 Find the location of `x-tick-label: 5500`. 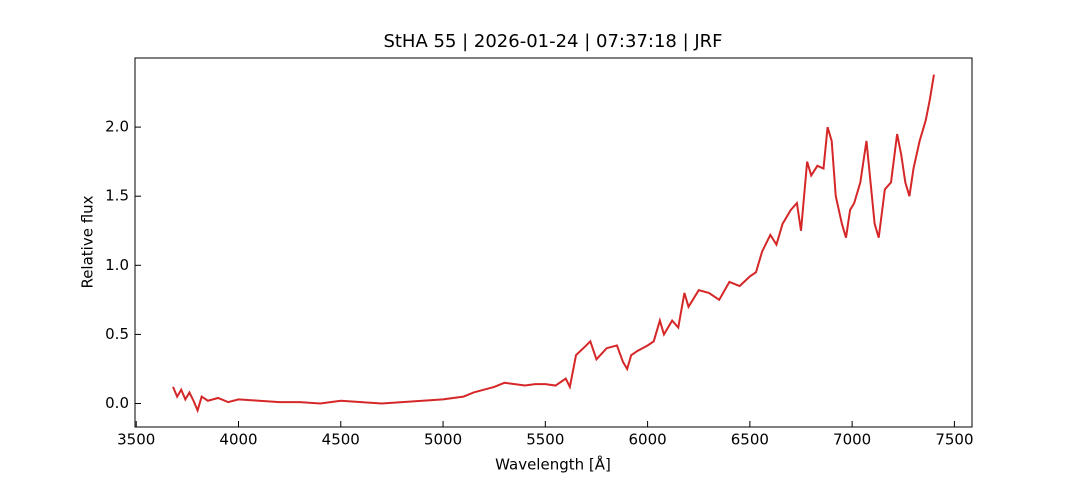

x-tick-label: 5500 is located at coordinates (545, 440).